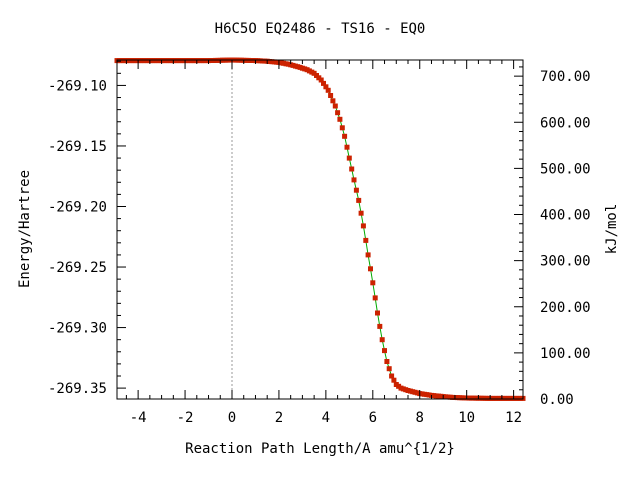 This screenshot has height=480, width=640. Describe the element at coordinates (77, 268) in the screenshot. I see `y-tick-label: -269.25` at that location.